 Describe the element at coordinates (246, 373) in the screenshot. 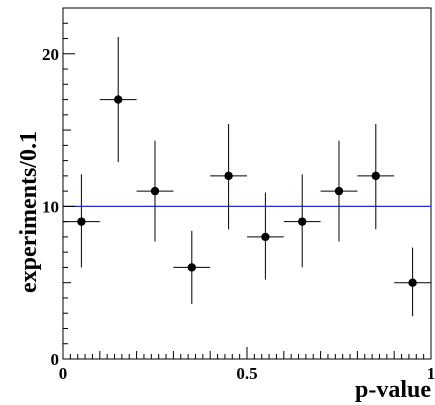

I see `x-tick-label: 0.5` at that location.